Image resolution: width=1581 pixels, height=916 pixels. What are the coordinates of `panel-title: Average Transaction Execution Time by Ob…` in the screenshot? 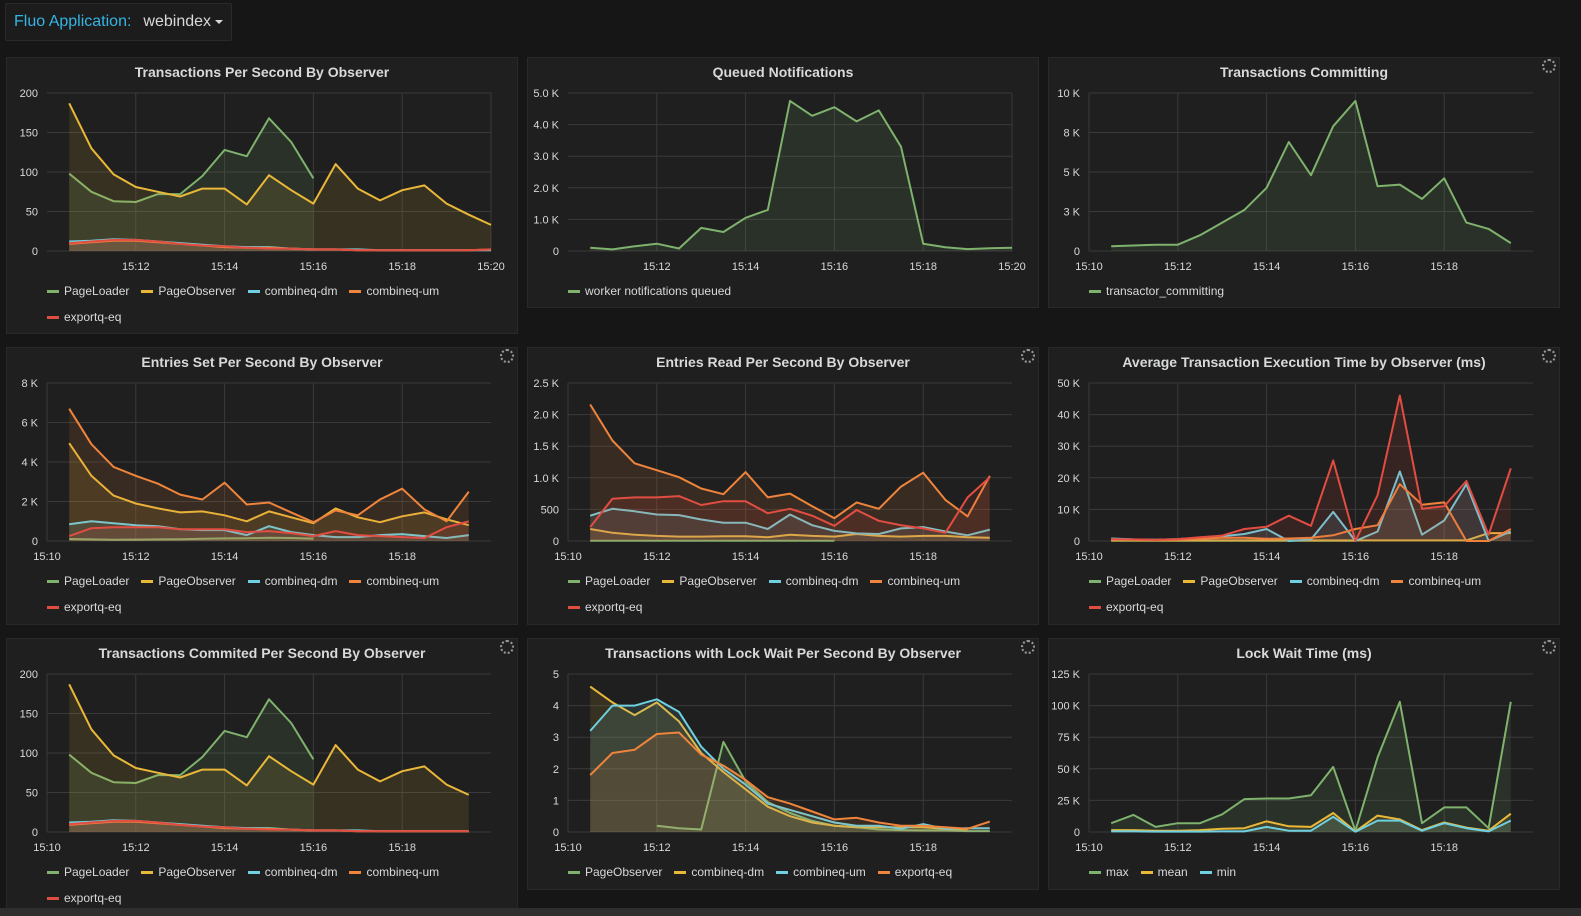 It's located at (1304, 362).